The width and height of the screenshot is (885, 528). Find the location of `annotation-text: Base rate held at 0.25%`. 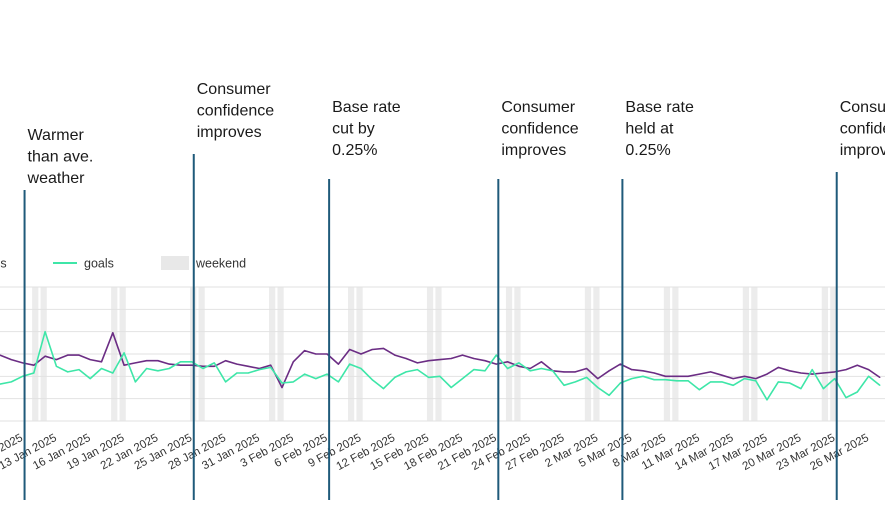

annotation-text: Base rate held at 0.25% is located at coordinates (659, 129).